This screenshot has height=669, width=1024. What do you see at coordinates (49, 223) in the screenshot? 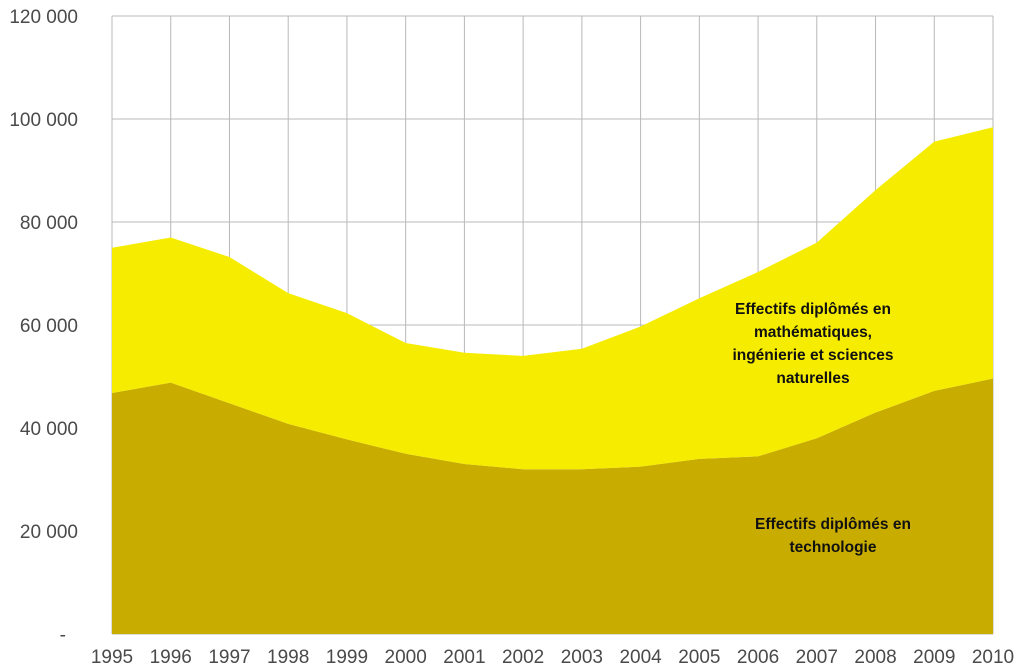
I see `y-tick-label: 80 000` at bounding box center [49, 223].